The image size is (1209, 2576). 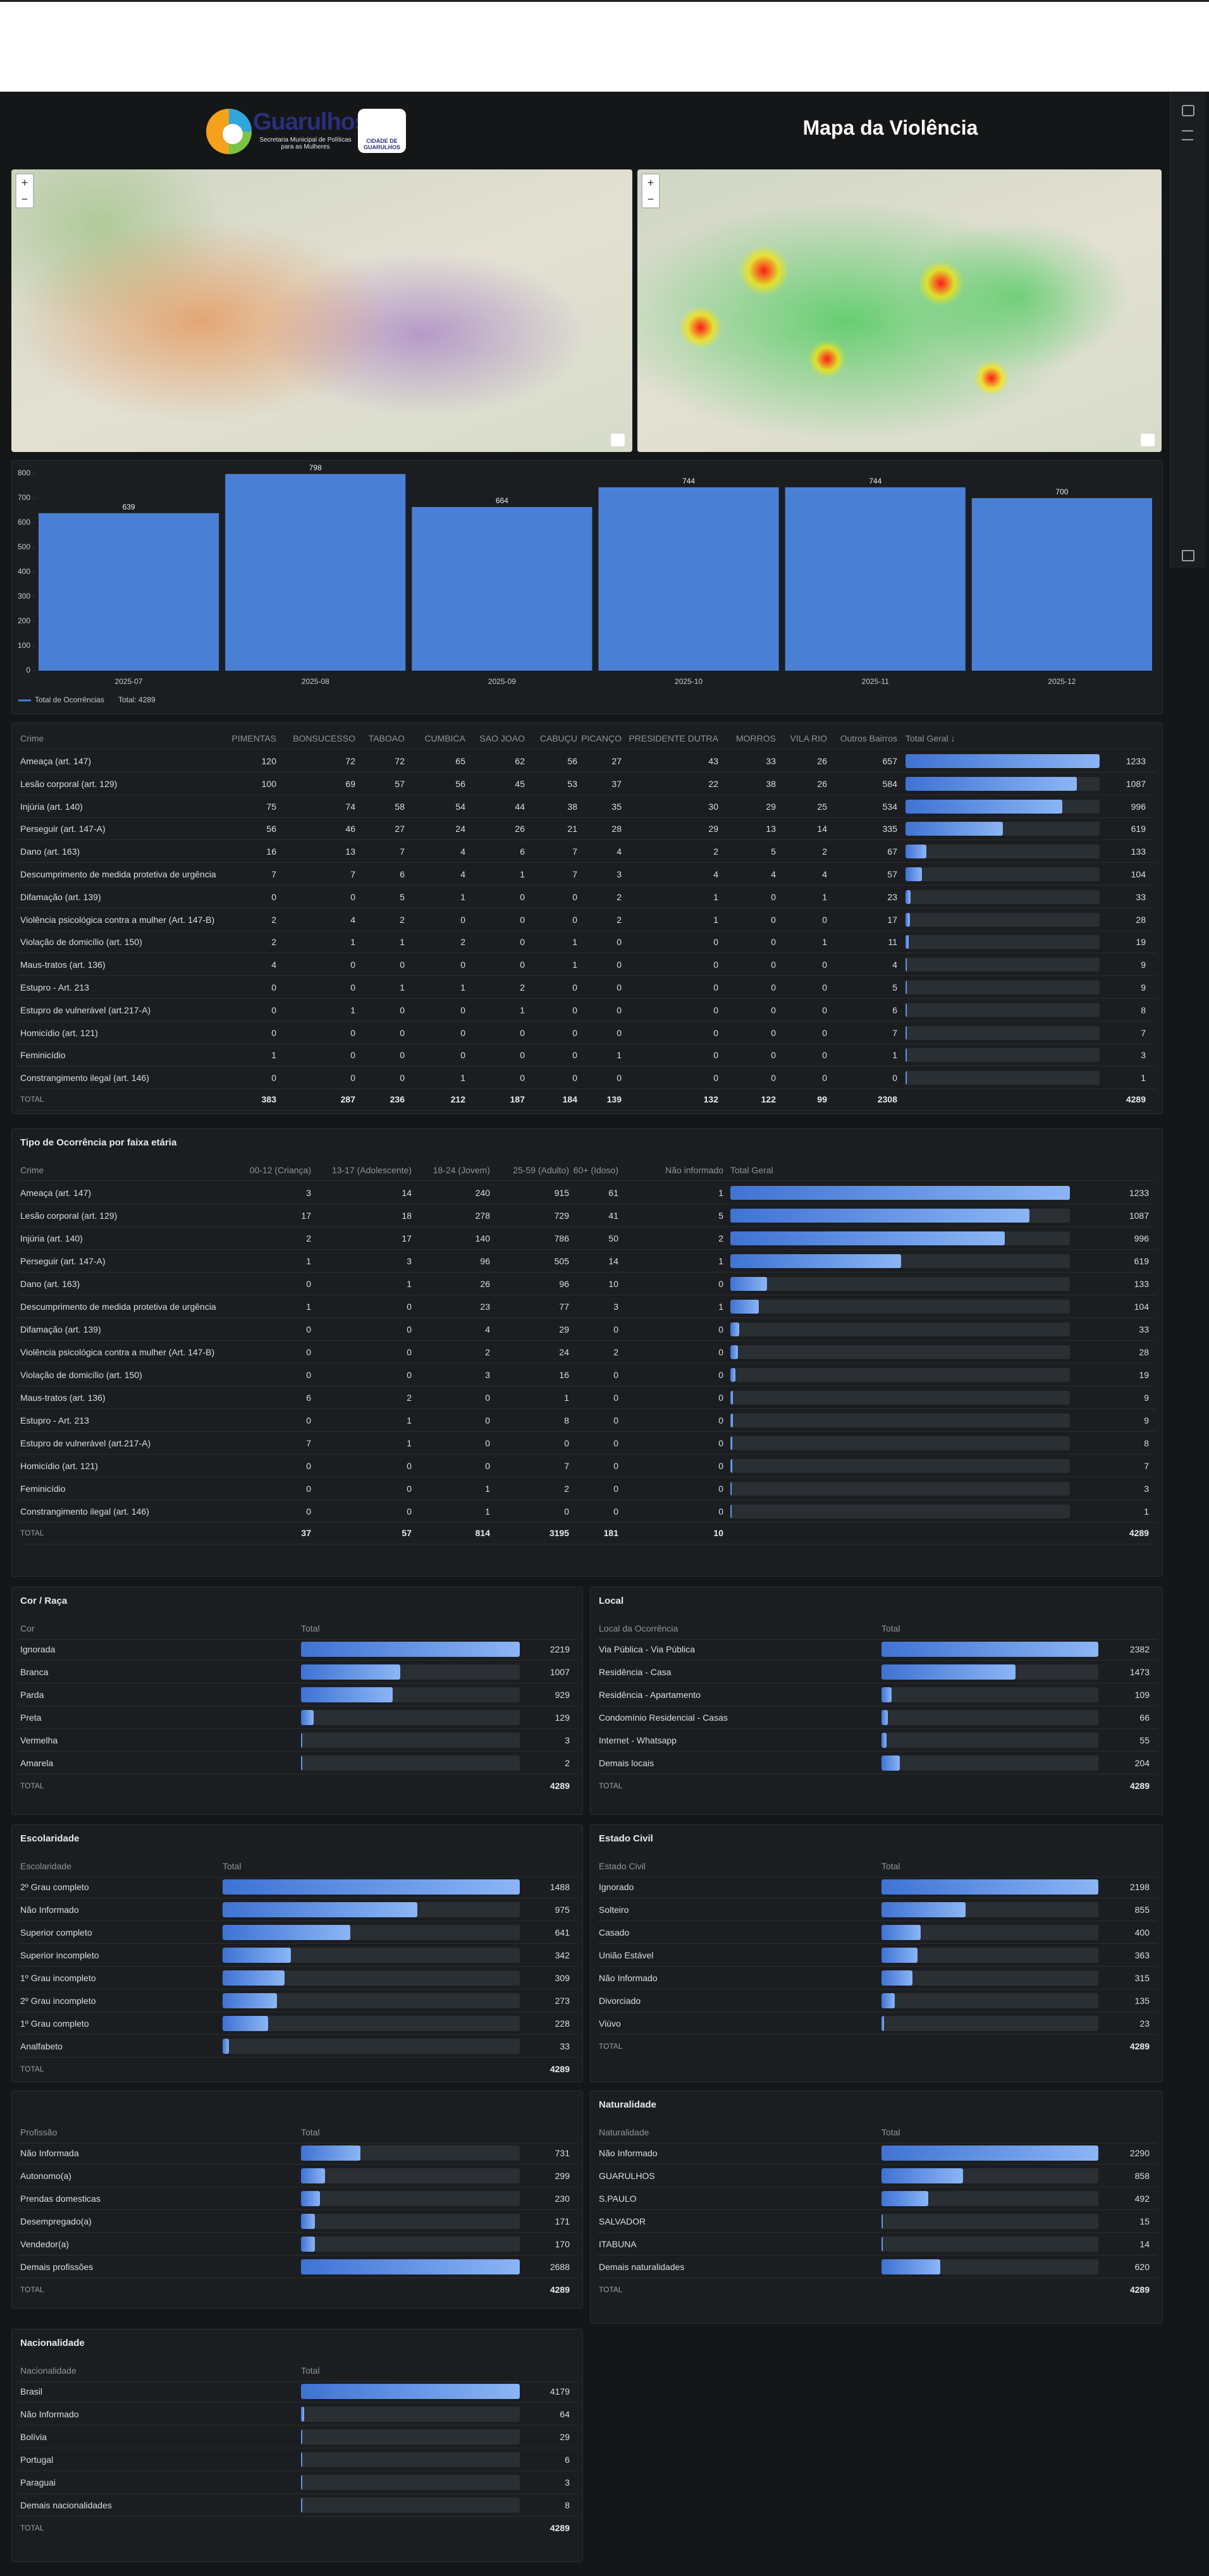 I want to click on x-tick-label: 2025-11, so click(x=876, y=681).